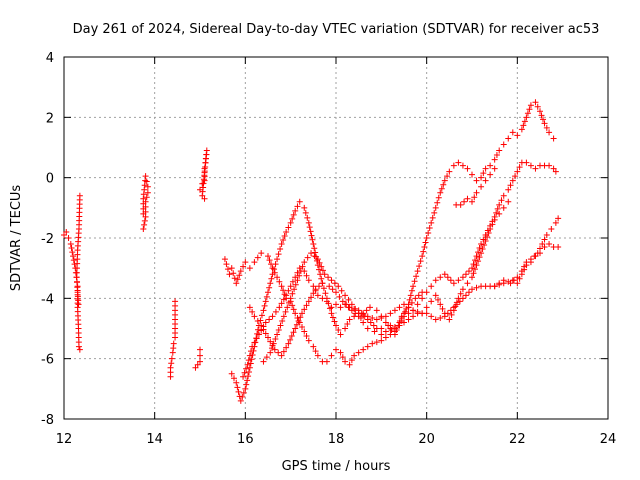 This screenshot has height=480, width=640. Describe the element at coordinates (64, 439) in the screenshot. I see `x-tick-label: 12` at that location.